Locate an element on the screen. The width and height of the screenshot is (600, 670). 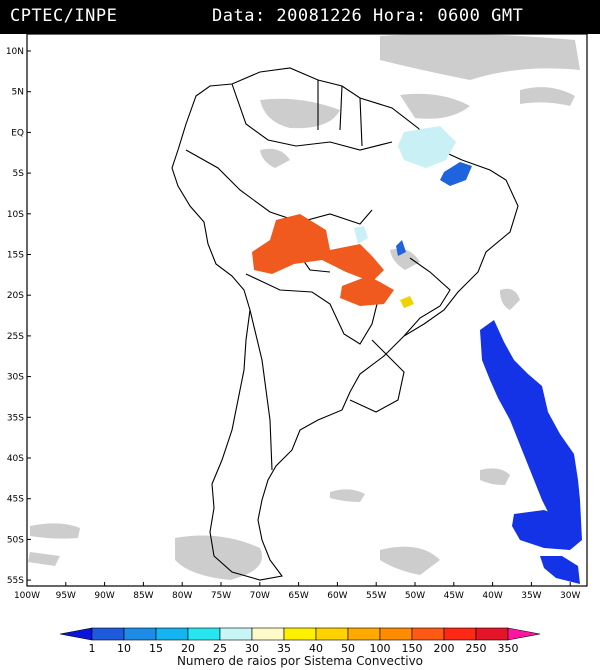
lat-label: 40S is located at coordinates (15, 459).